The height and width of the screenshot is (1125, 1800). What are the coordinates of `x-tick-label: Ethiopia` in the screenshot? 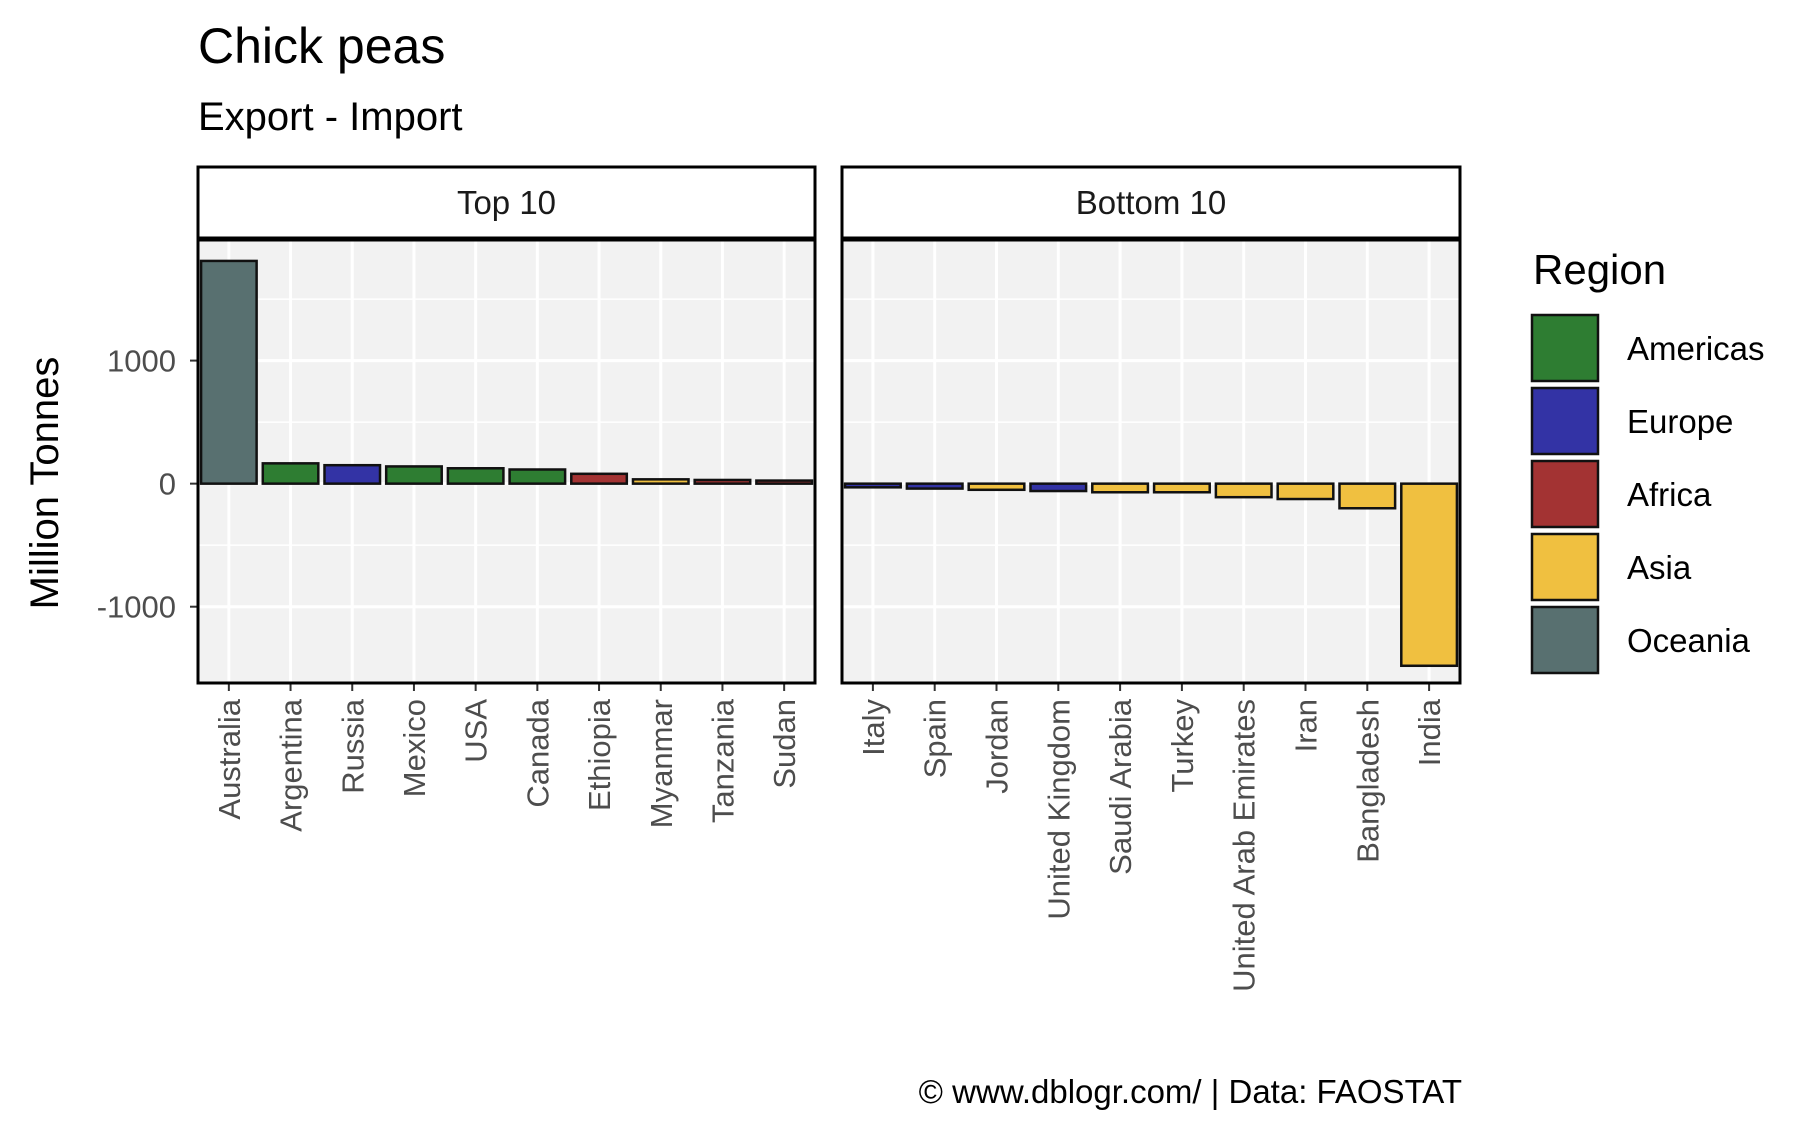 It's located at (599, 754).